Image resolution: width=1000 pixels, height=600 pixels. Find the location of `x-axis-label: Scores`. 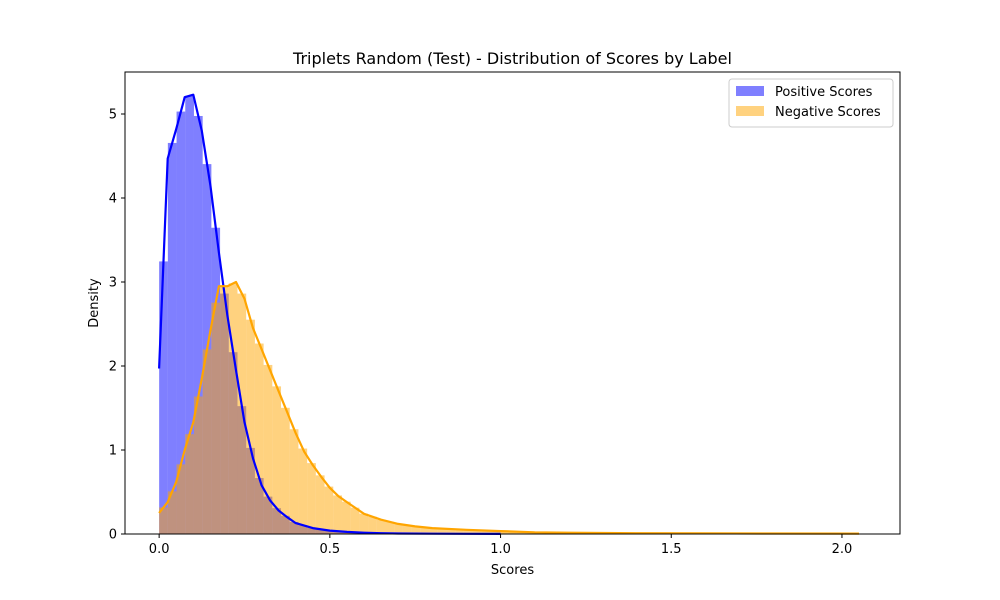

x-axis-label: Scores is located at coordinates (512, 570).